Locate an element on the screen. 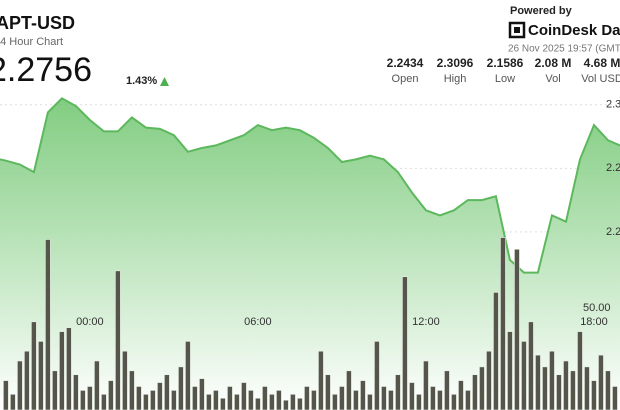 Image resolution: width=620 pixels, height=410 pixels. x-tick-label: 18:00 is located at coordinates (594, 322).